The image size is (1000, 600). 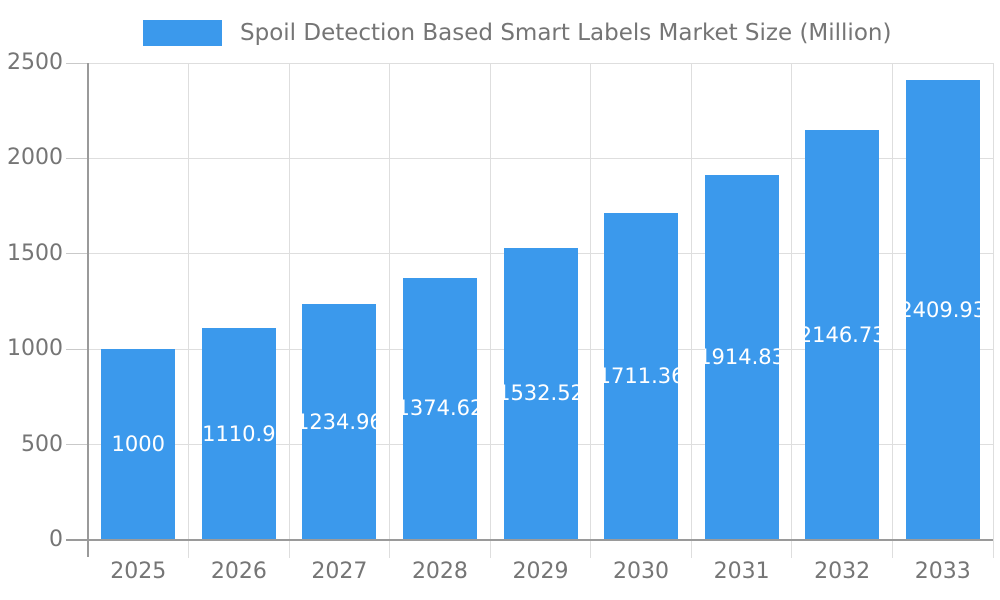 I want to click on x-axis-line, so click(x=529, y=540).